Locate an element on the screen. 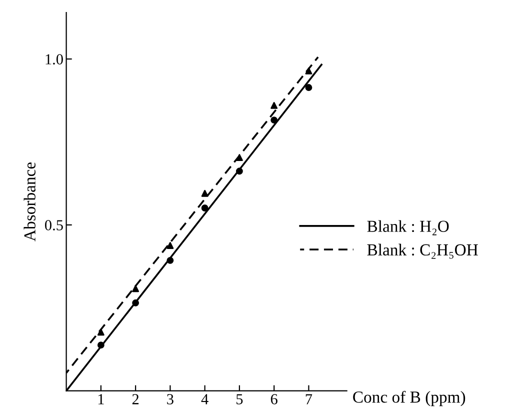 Image resolution: width=510 pixels, height=418 pixels. x-tick-label: 4 is located at coordinates (204, 399).